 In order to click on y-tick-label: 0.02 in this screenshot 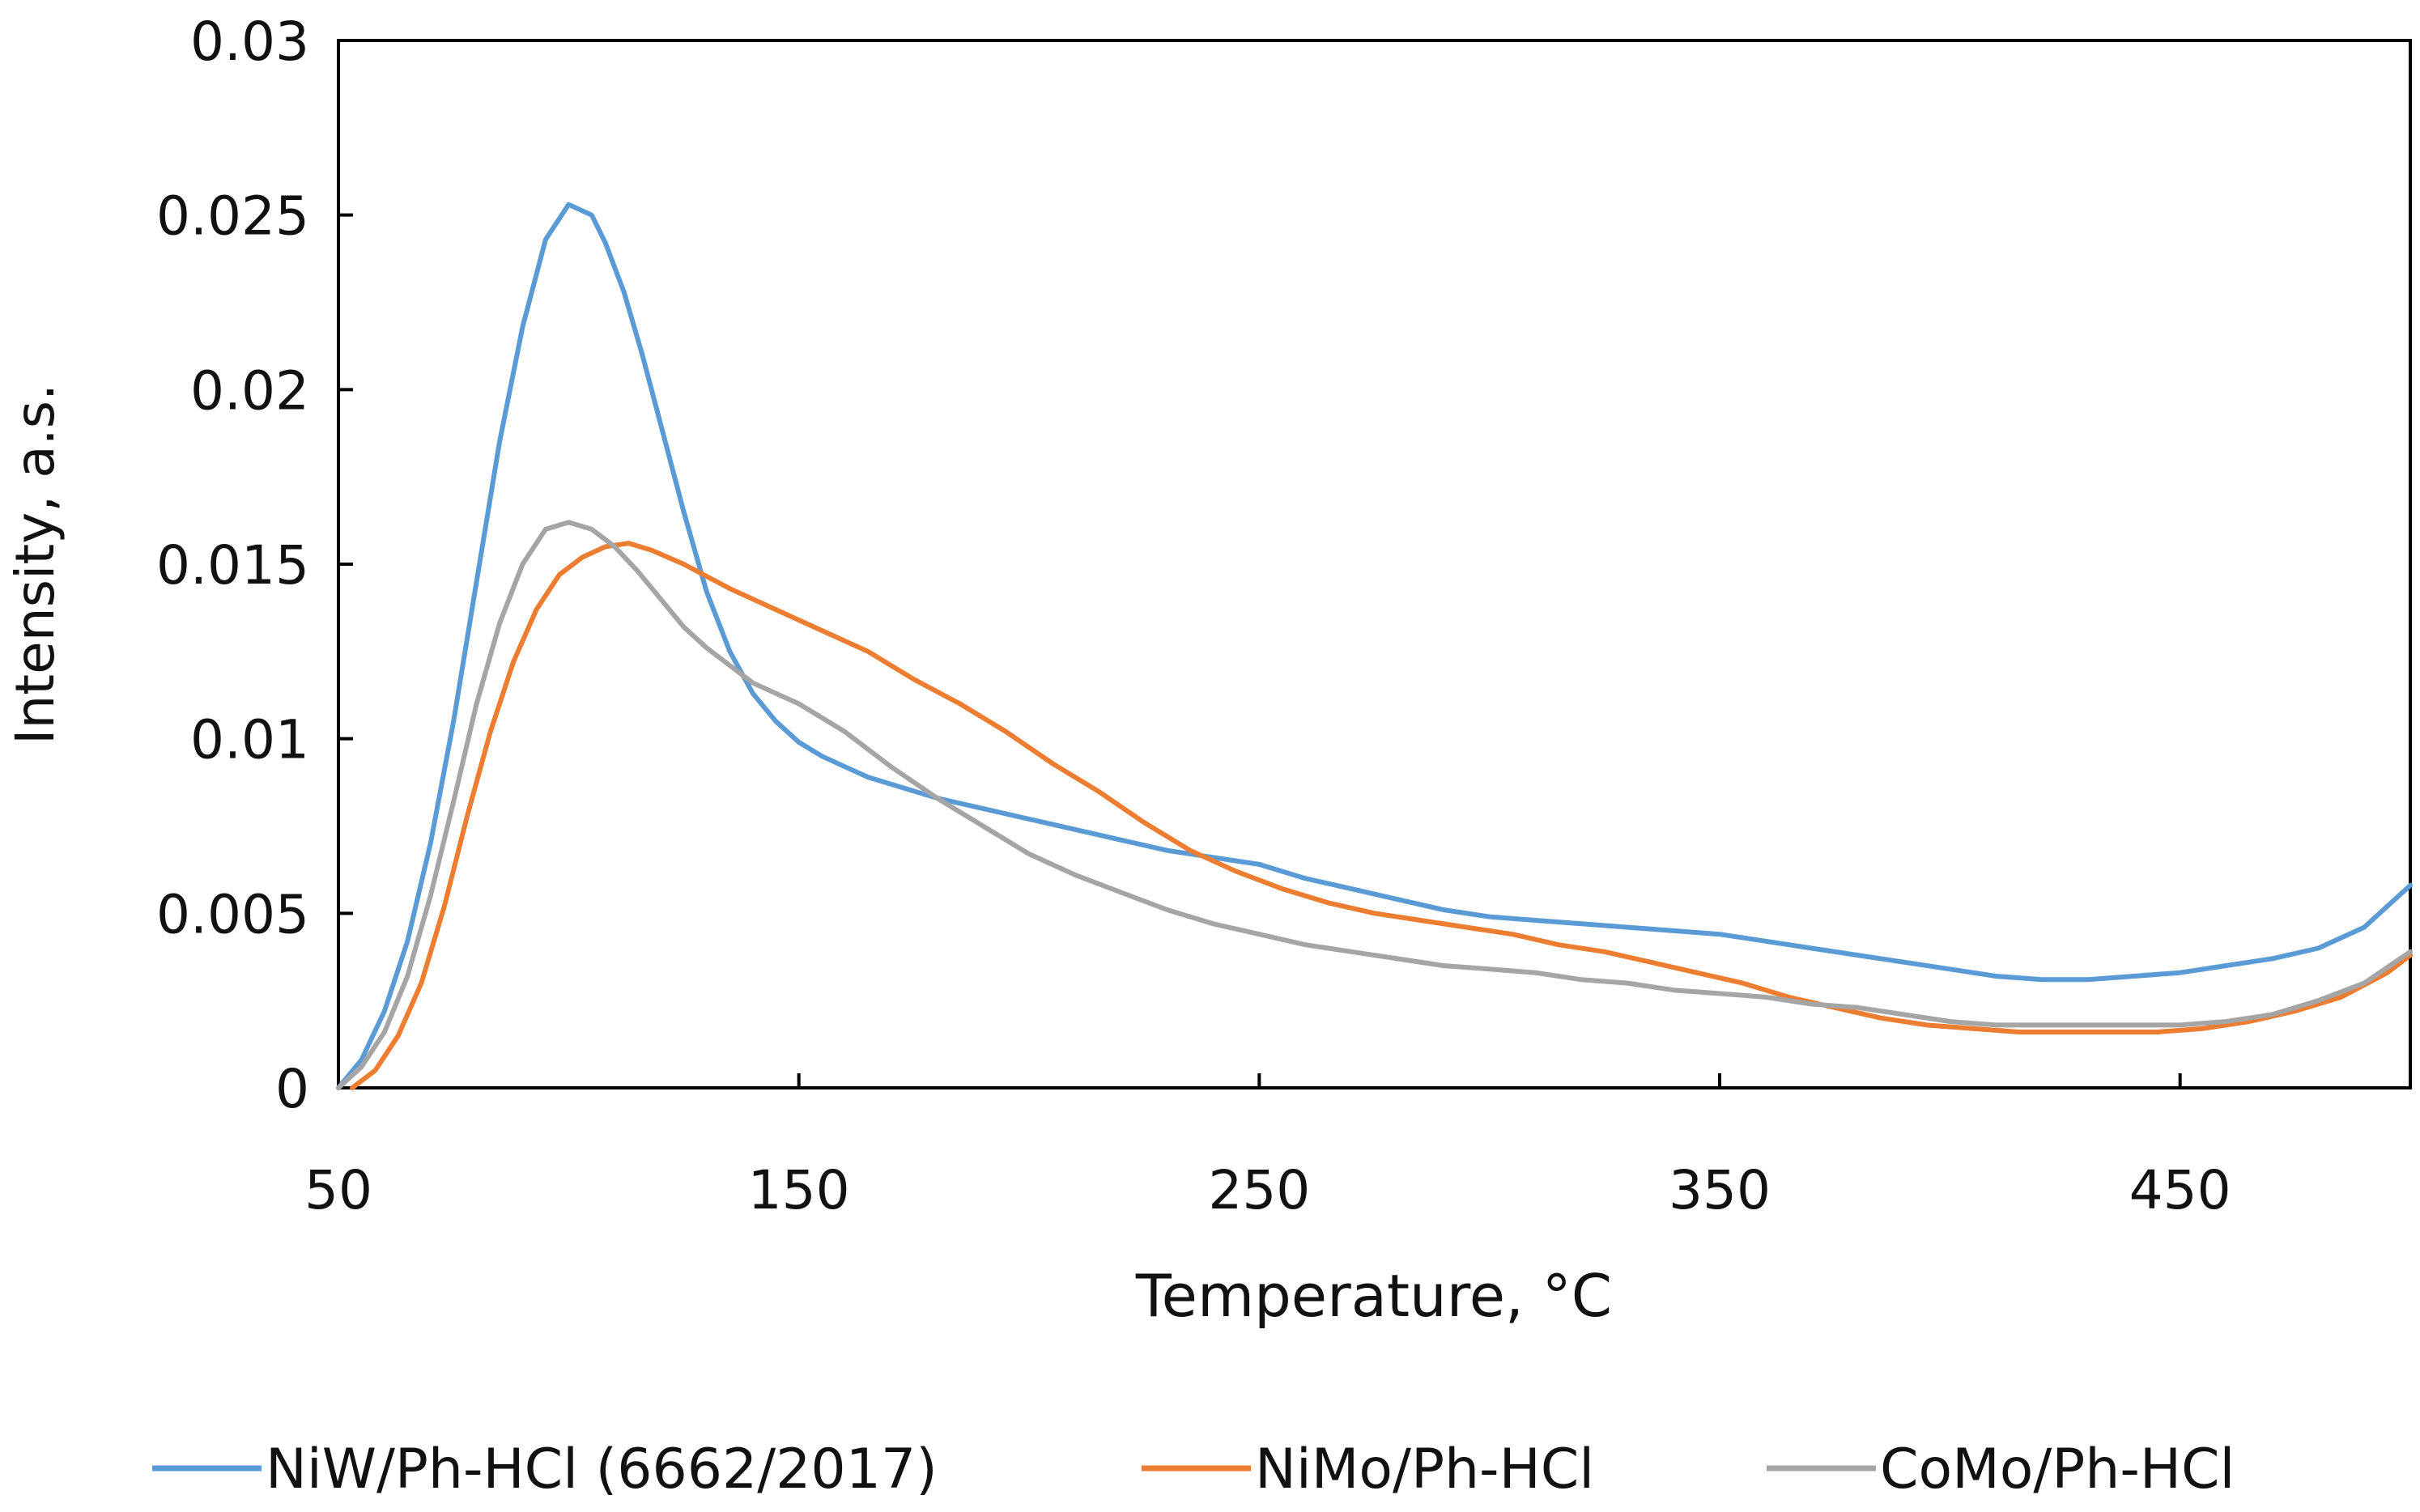, I will do `click(249, 390)`.